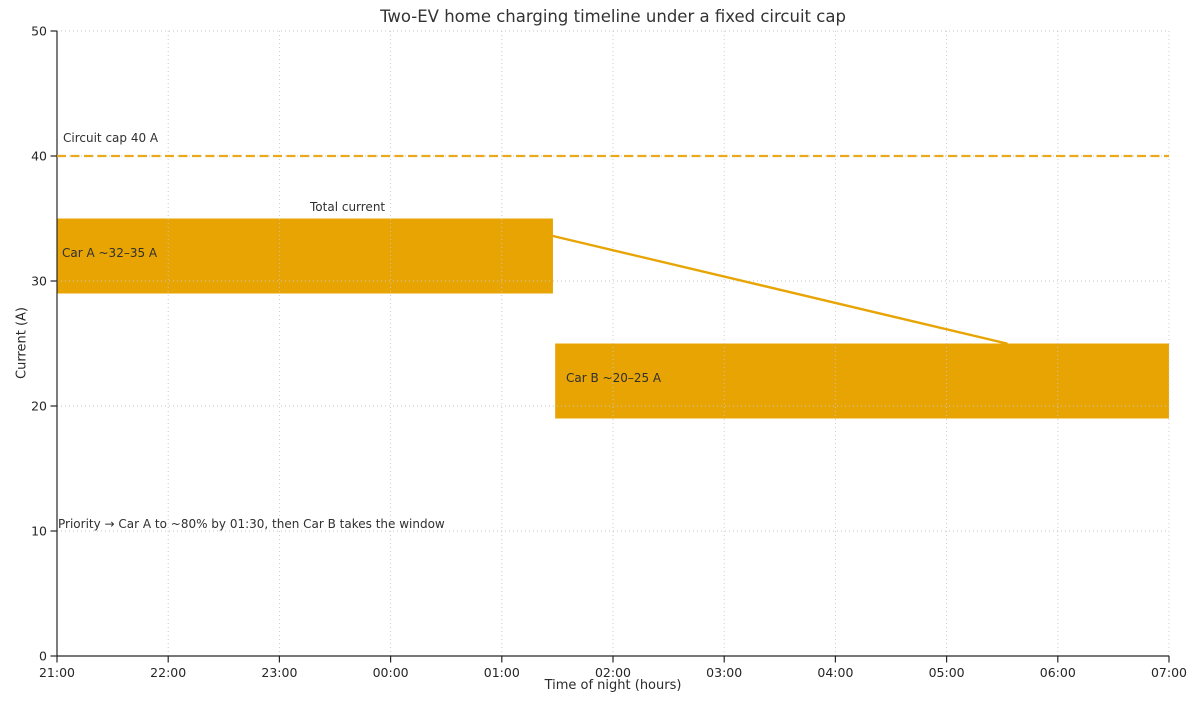 The image size is (1200, 704). What do you see at coordinates (39, 281) in the screenshot?
I see `y-tick-label: 30` at bounding box center [39, 281].